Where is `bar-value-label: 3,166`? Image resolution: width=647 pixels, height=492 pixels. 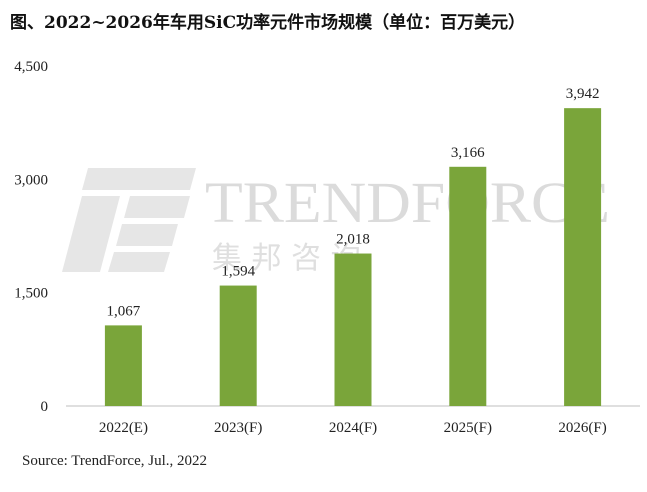
bar-value-label: 3,166 is located at coordinates (468, 153).